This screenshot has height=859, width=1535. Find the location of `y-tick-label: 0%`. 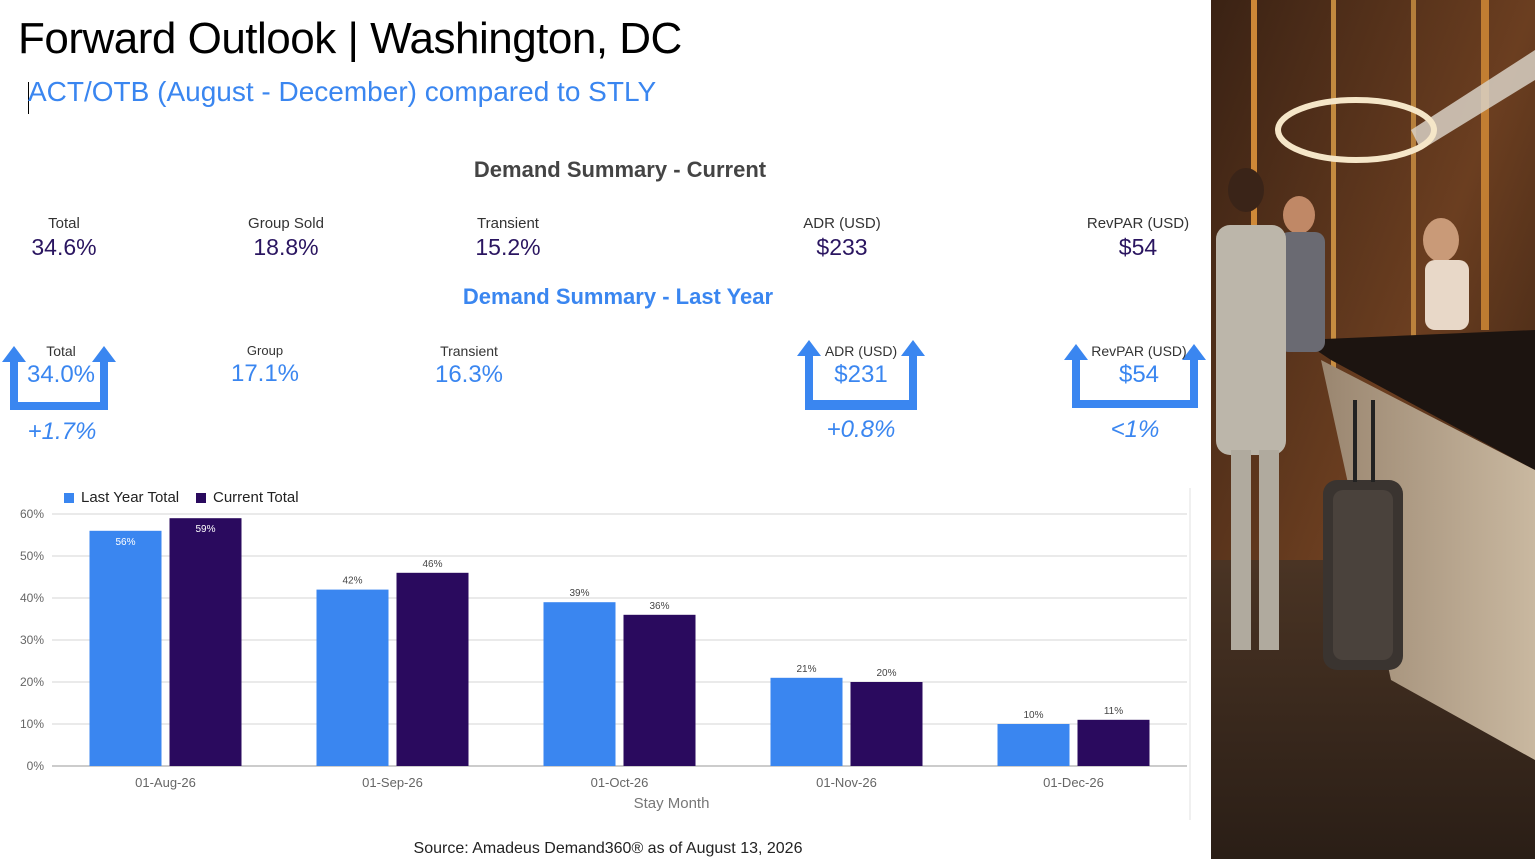

y-tick-label: 0% is located at coordinates (36, 766).